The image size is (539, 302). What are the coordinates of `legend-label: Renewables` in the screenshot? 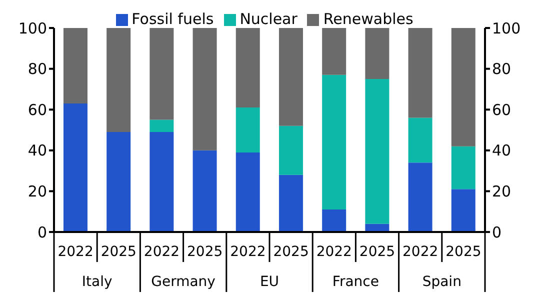 It's located at (368, 19).